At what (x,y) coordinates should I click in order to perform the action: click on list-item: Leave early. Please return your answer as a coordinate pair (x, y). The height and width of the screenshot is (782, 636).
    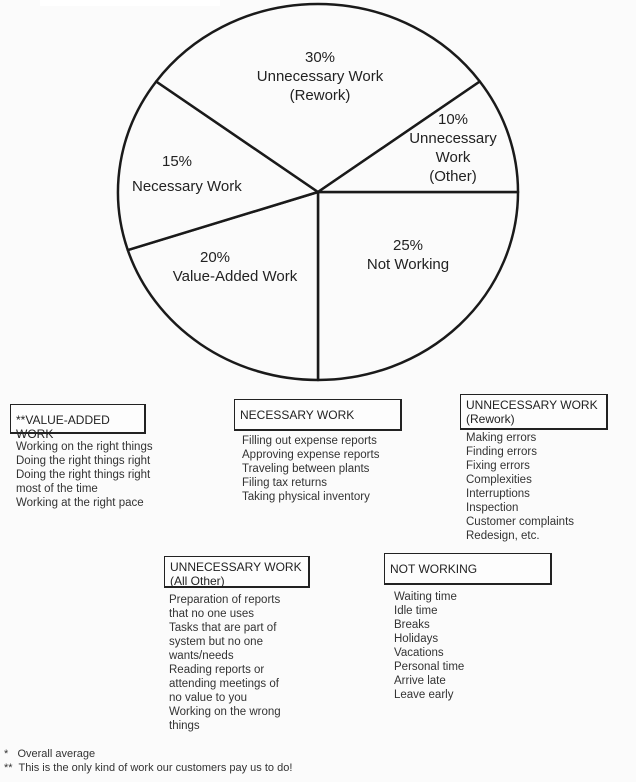
    Looking at the image, I should click on (424, 695).